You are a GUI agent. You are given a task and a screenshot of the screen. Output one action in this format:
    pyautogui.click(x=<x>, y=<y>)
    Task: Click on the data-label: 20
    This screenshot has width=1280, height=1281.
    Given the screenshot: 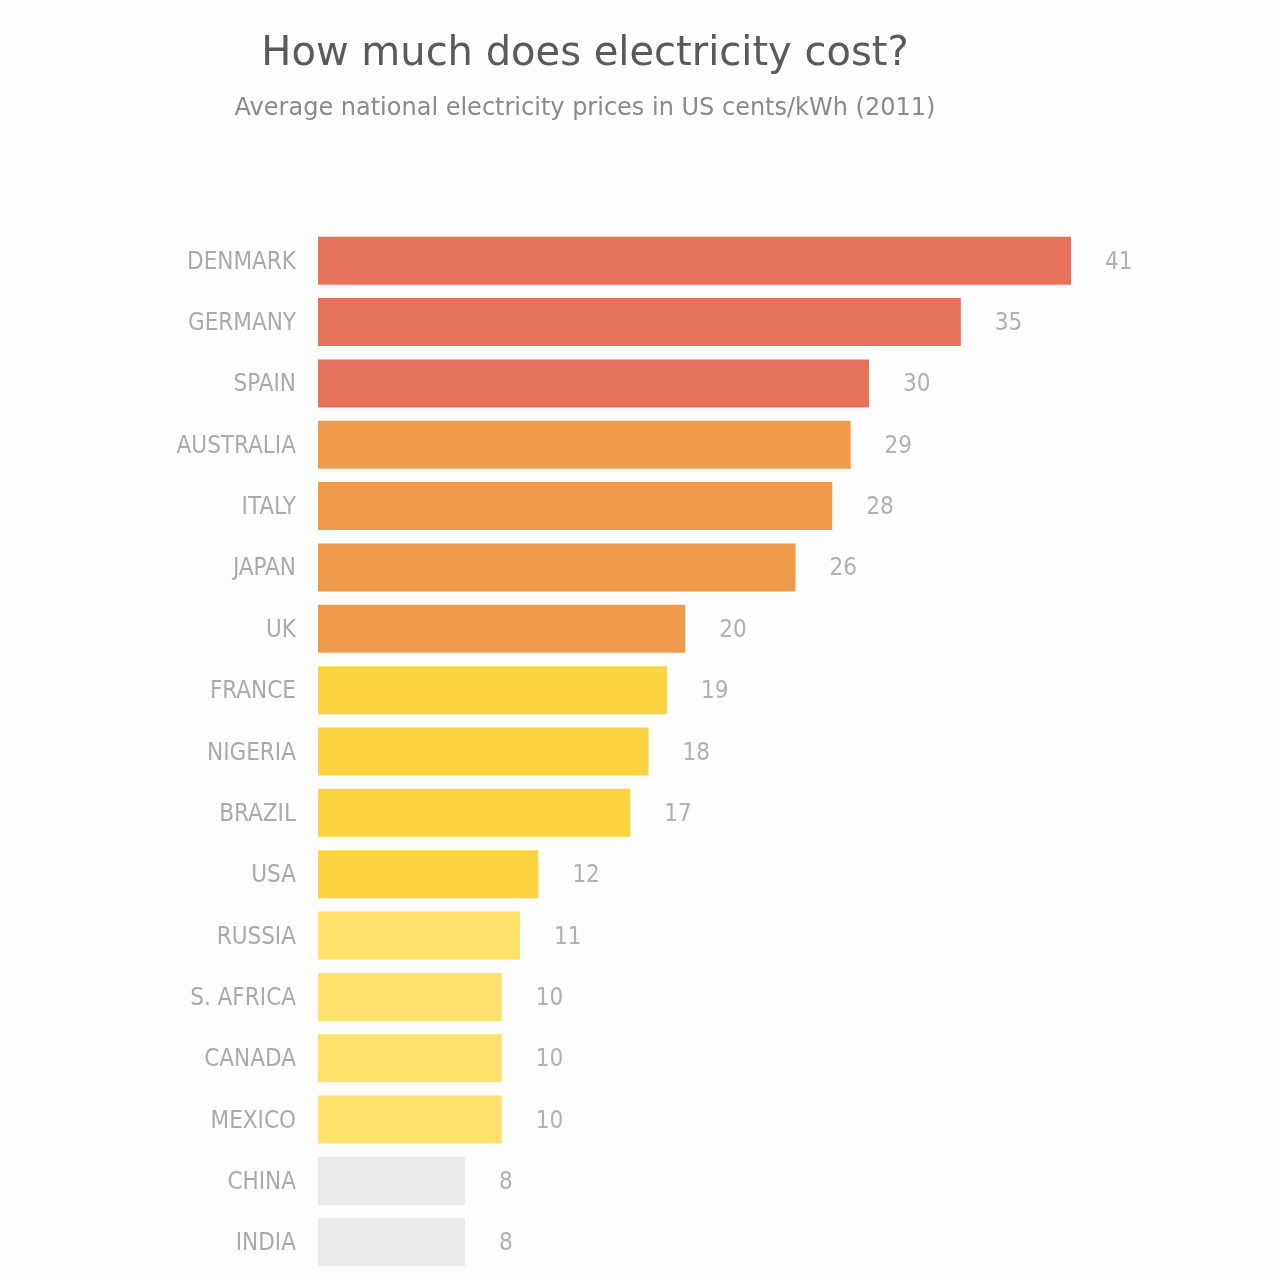 What is the action you would take?
    pyautogui.click(x=733, y=628)
    